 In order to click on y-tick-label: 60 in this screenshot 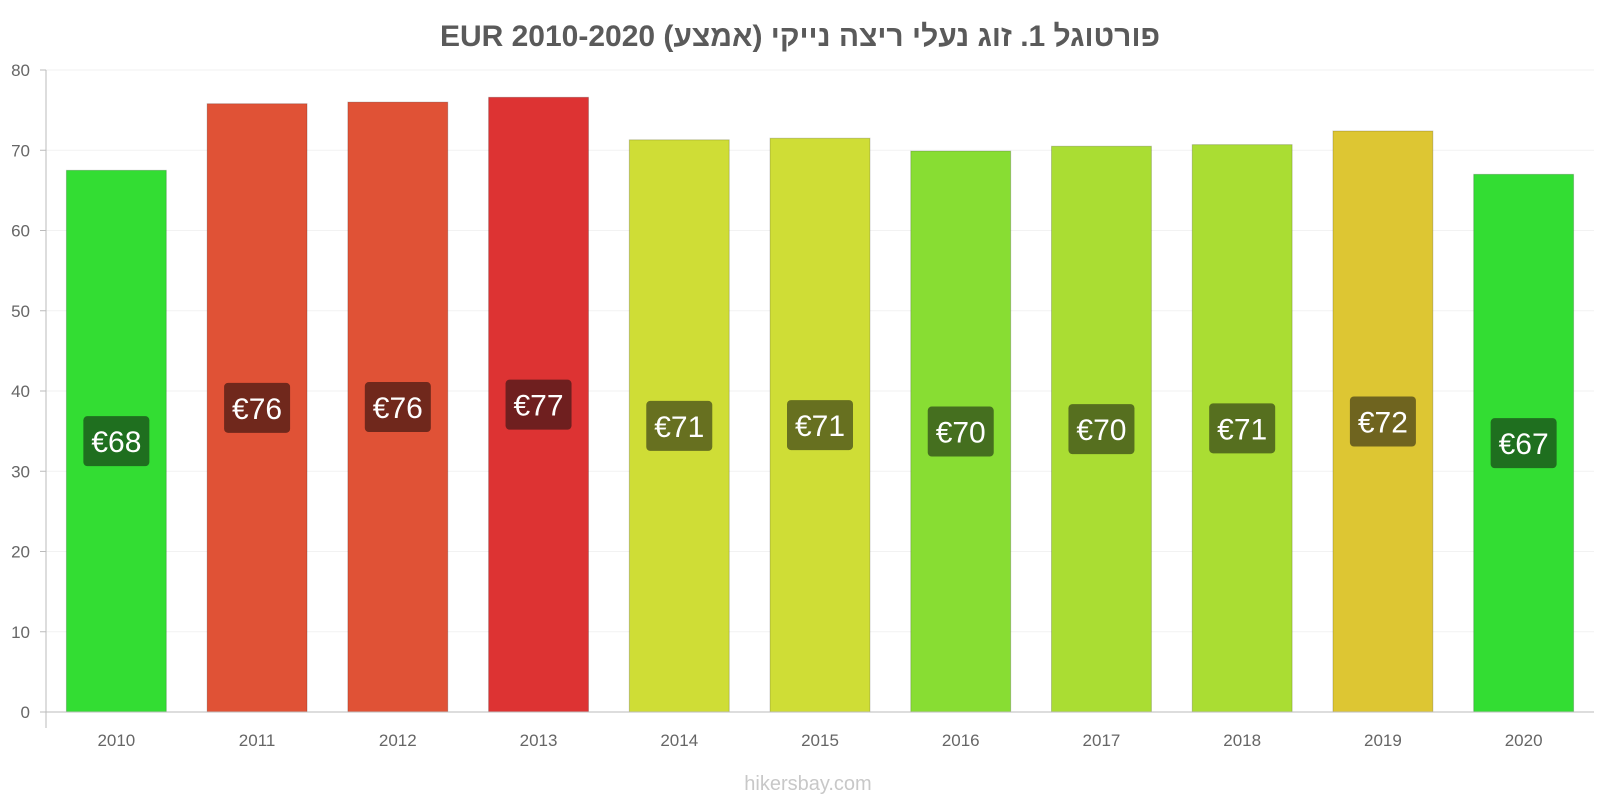, I will do `click(20, 231)`.